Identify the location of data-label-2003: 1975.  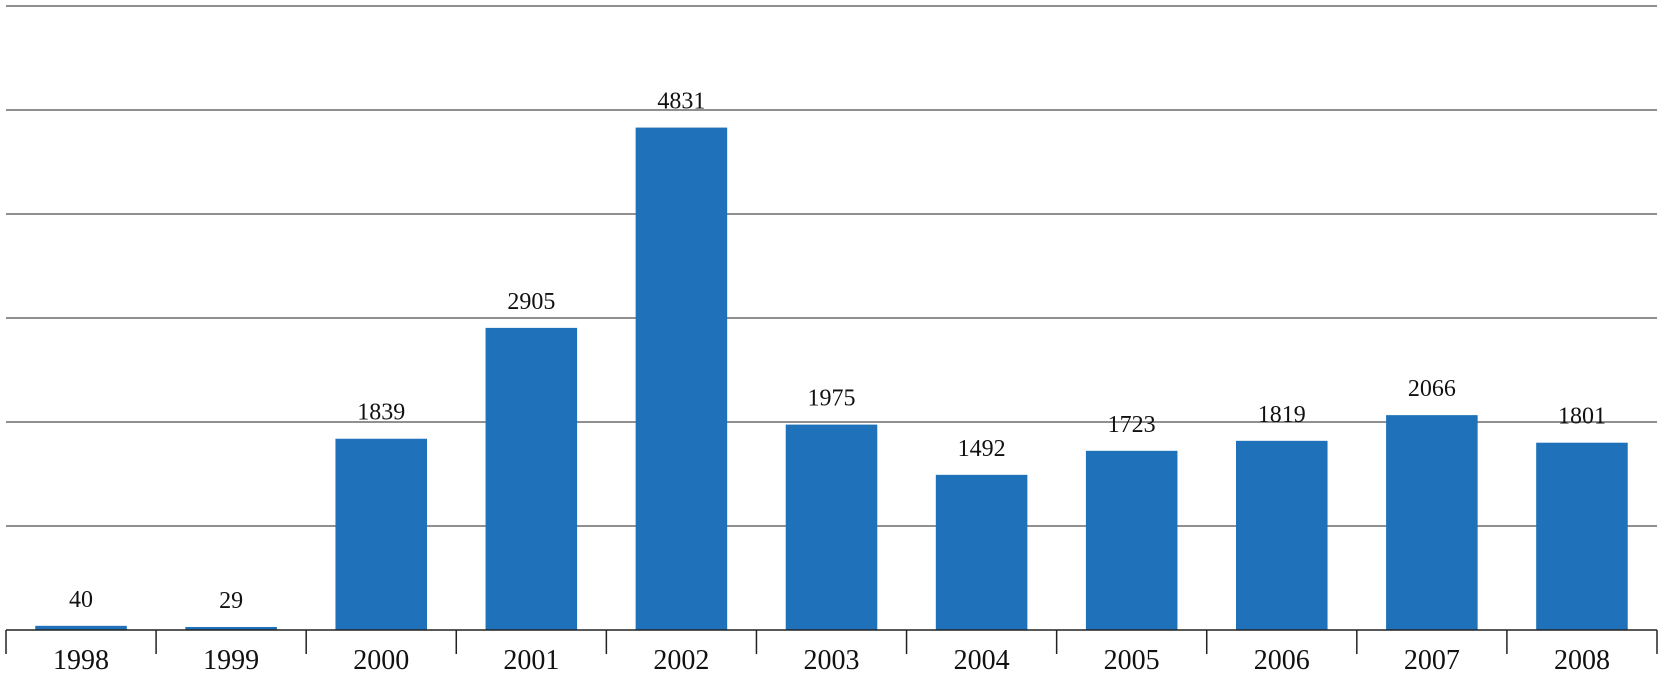
(832, 399).